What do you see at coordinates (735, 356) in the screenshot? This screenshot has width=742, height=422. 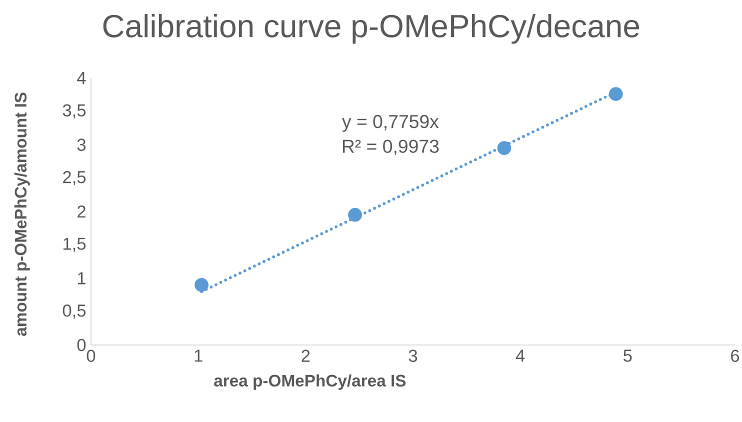 I see `x-tick-label: 6` at bounding box center [735, 356].